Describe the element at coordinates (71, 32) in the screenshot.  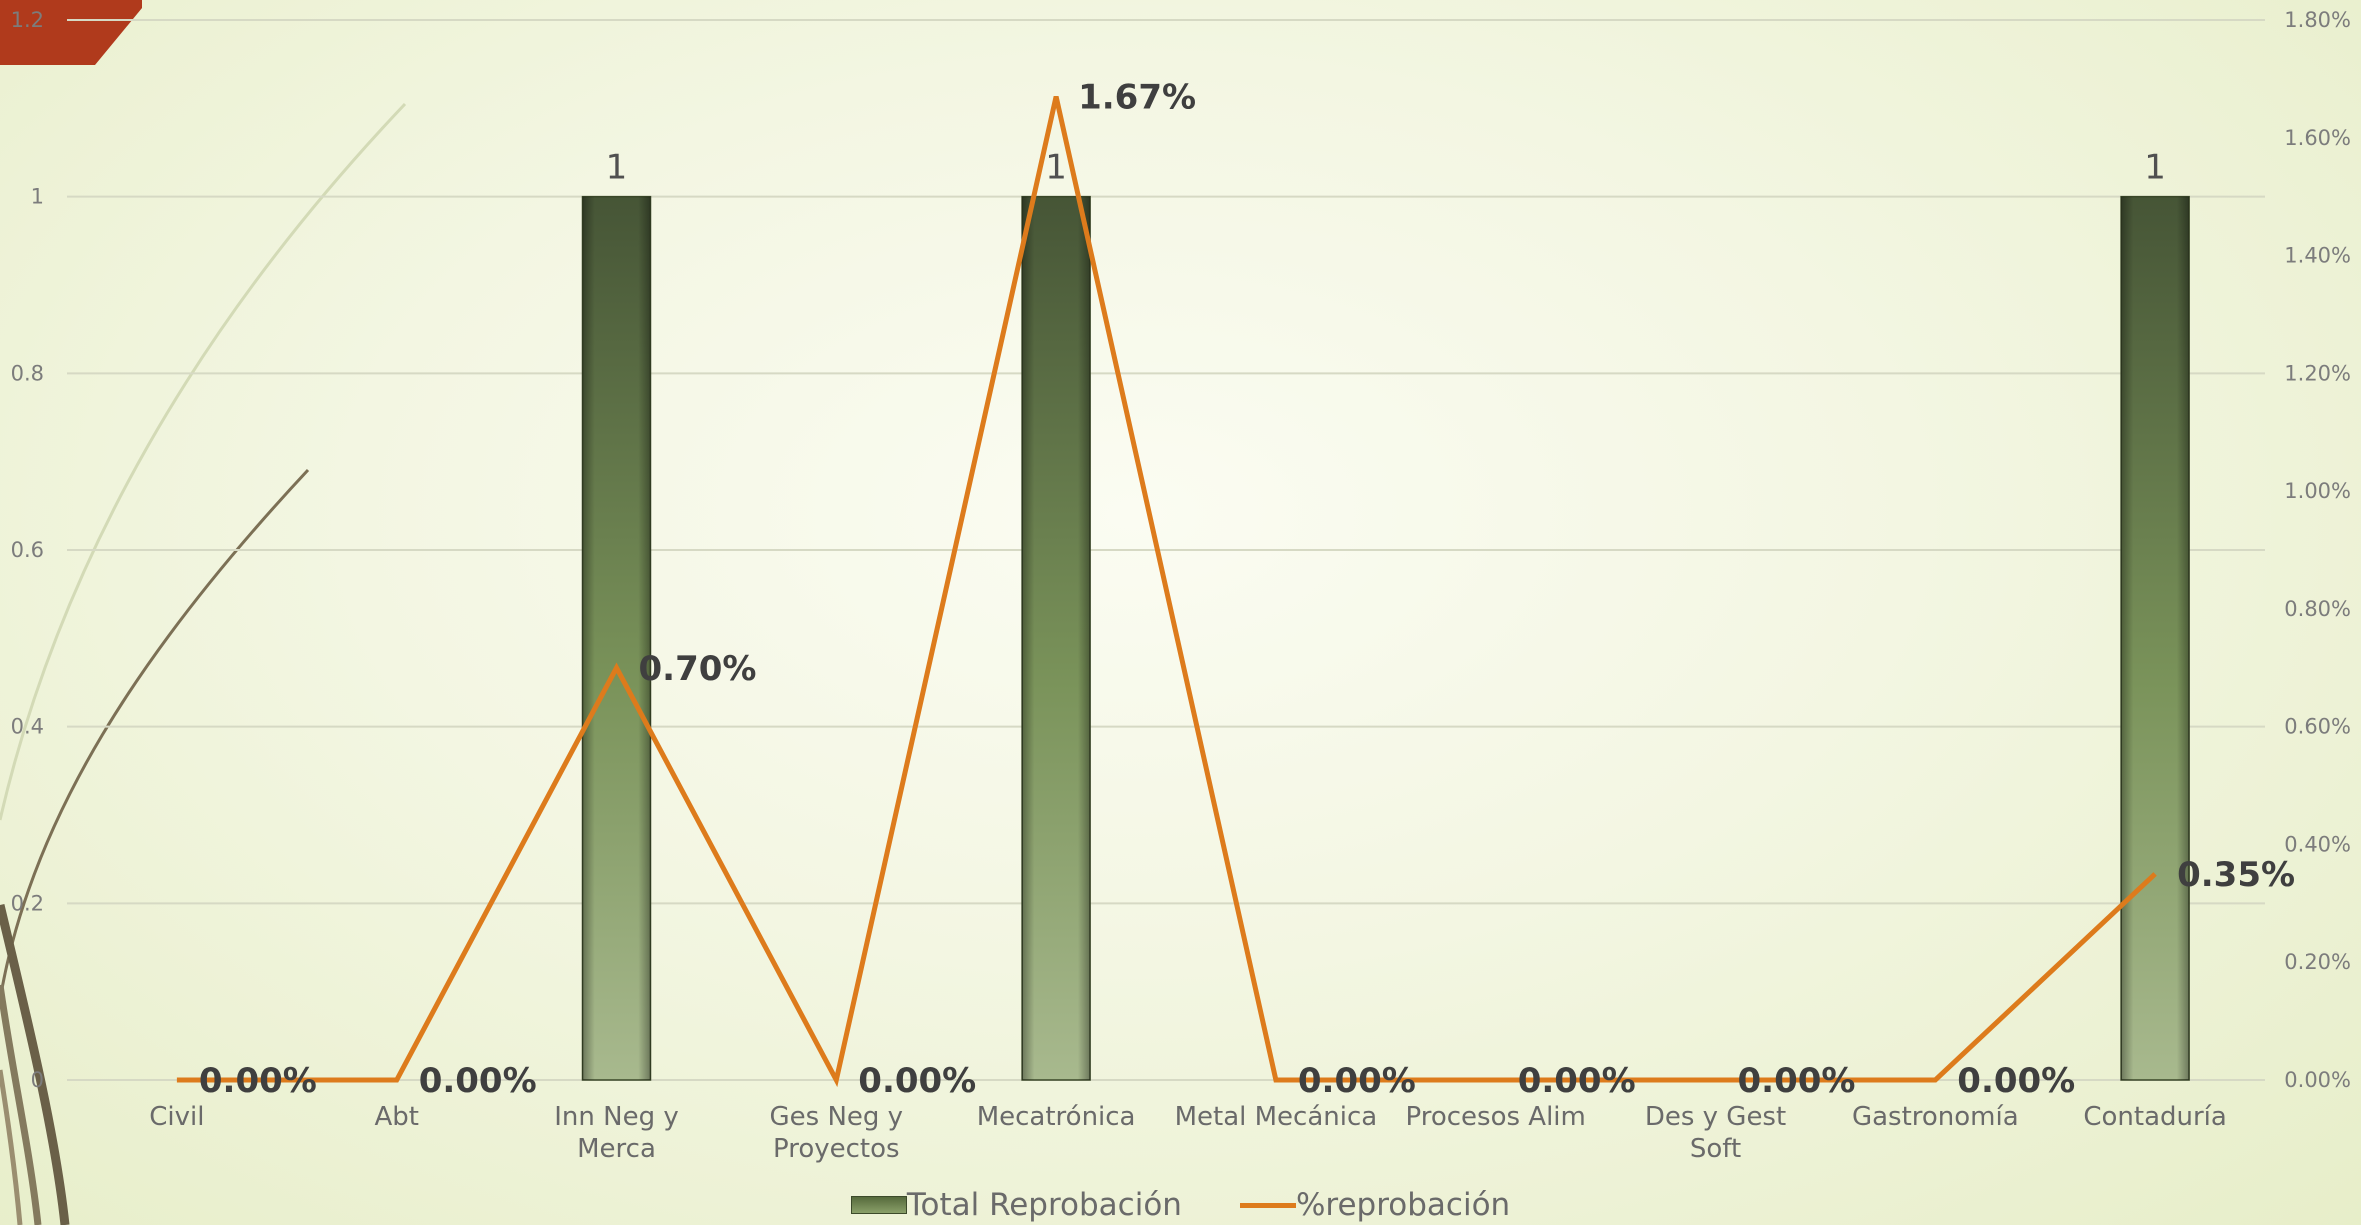
I see `accent-tab` at that location.